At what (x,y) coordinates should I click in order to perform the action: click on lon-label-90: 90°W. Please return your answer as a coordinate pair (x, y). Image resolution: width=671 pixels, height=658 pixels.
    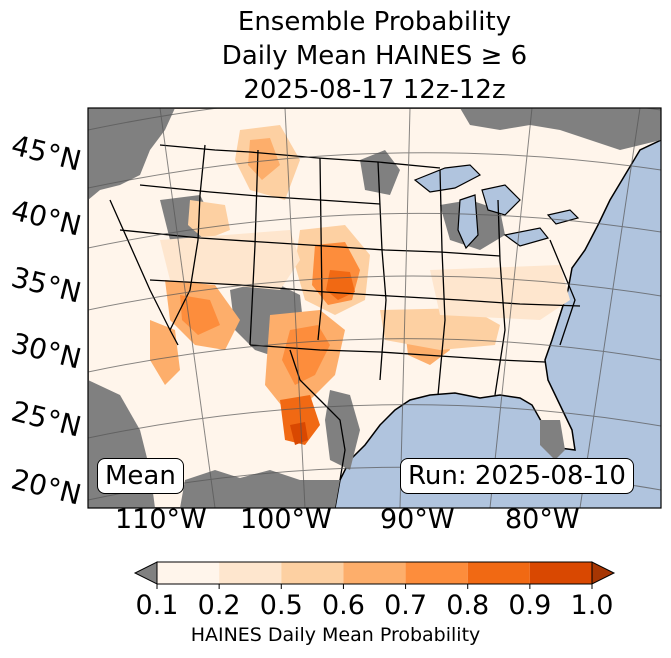
    Looking at the image, I should click on (417, 519).